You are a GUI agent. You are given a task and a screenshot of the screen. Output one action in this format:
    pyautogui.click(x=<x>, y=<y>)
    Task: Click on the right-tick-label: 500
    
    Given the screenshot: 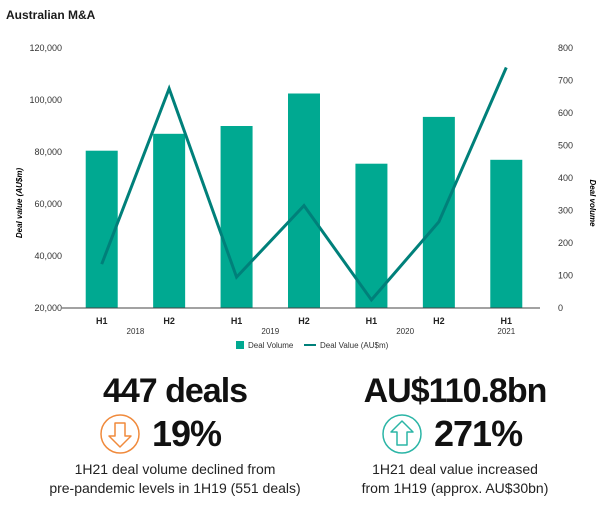 What is the action you would take?
    pyautogui.click(x=565, y=146)
    